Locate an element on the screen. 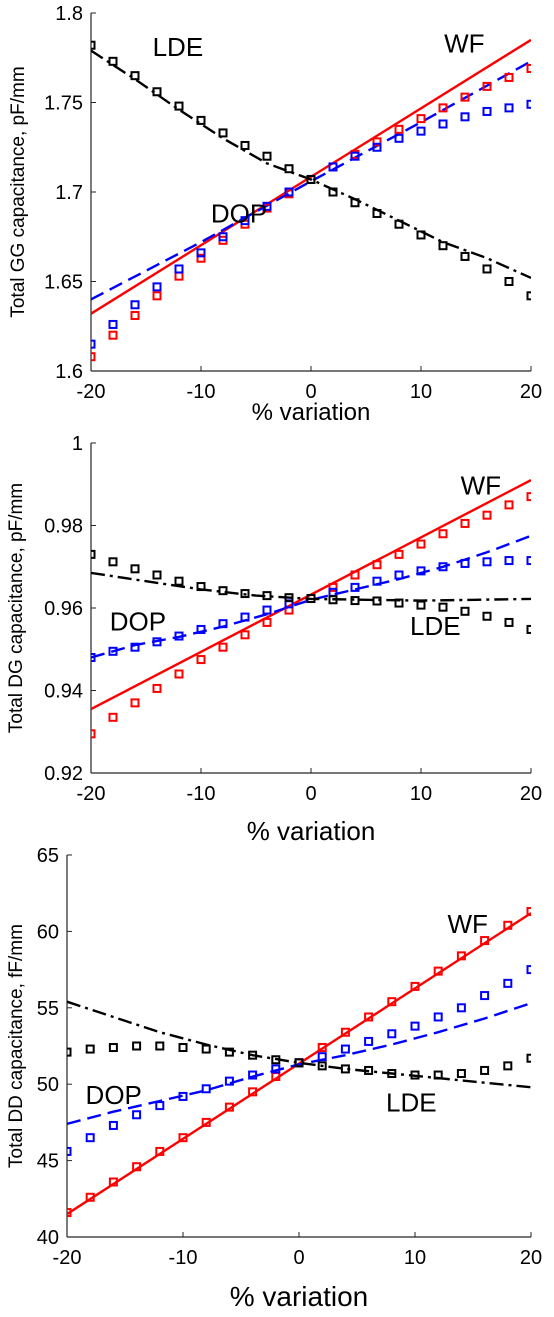 The height and width of the screenshot is (1317, 554). y-tick-label: 1.6 is located at coordinates (69, 372).